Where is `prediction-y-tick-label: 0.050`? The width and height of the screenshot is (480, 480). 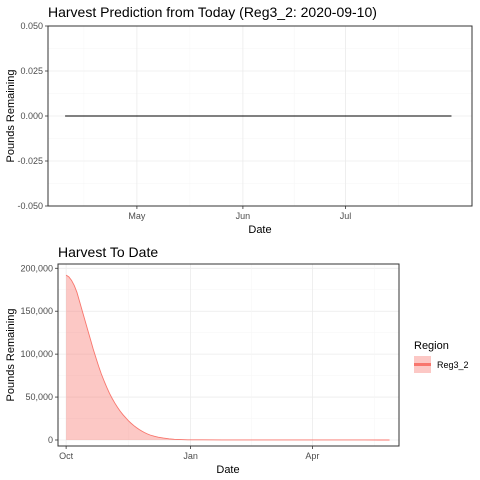 prediction-y-tick-label: 0.050 is located at coordinates (31, 26).